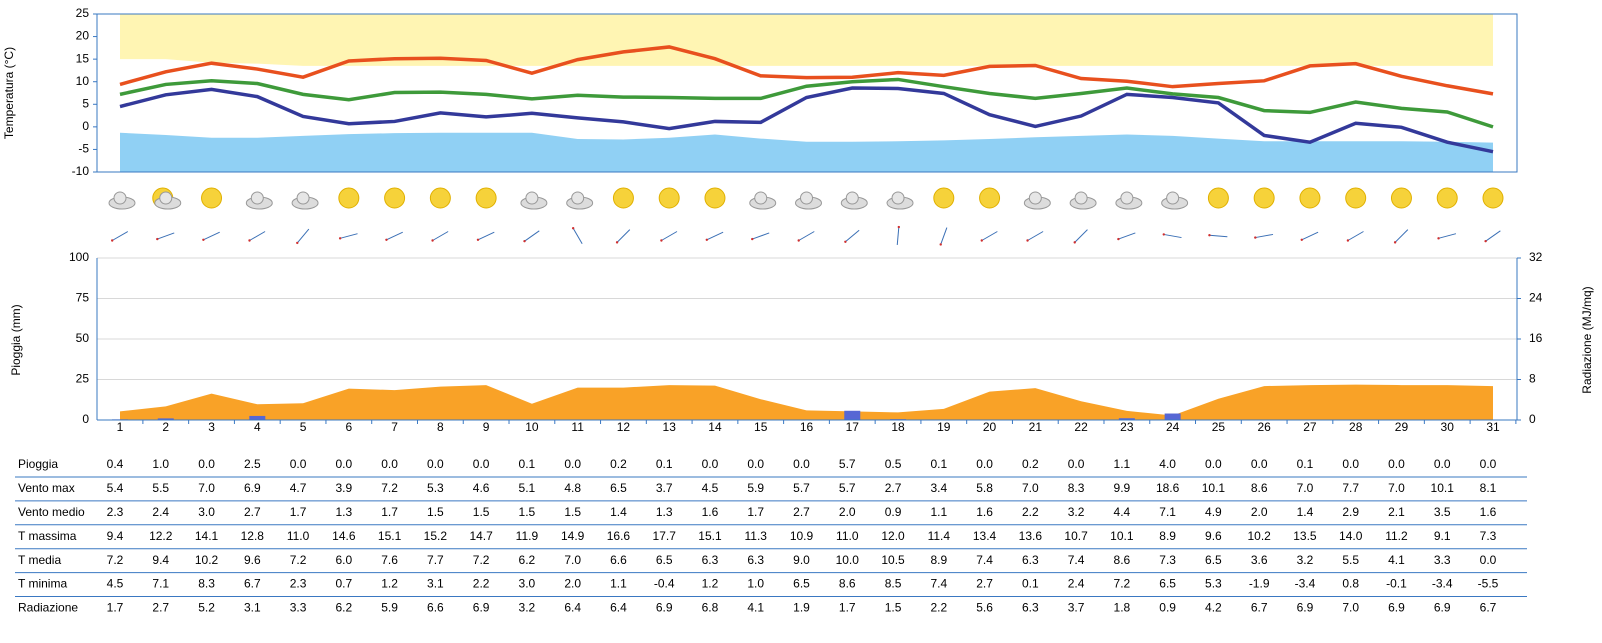  I want to click on cell: 13.6, so click(1031, 536).